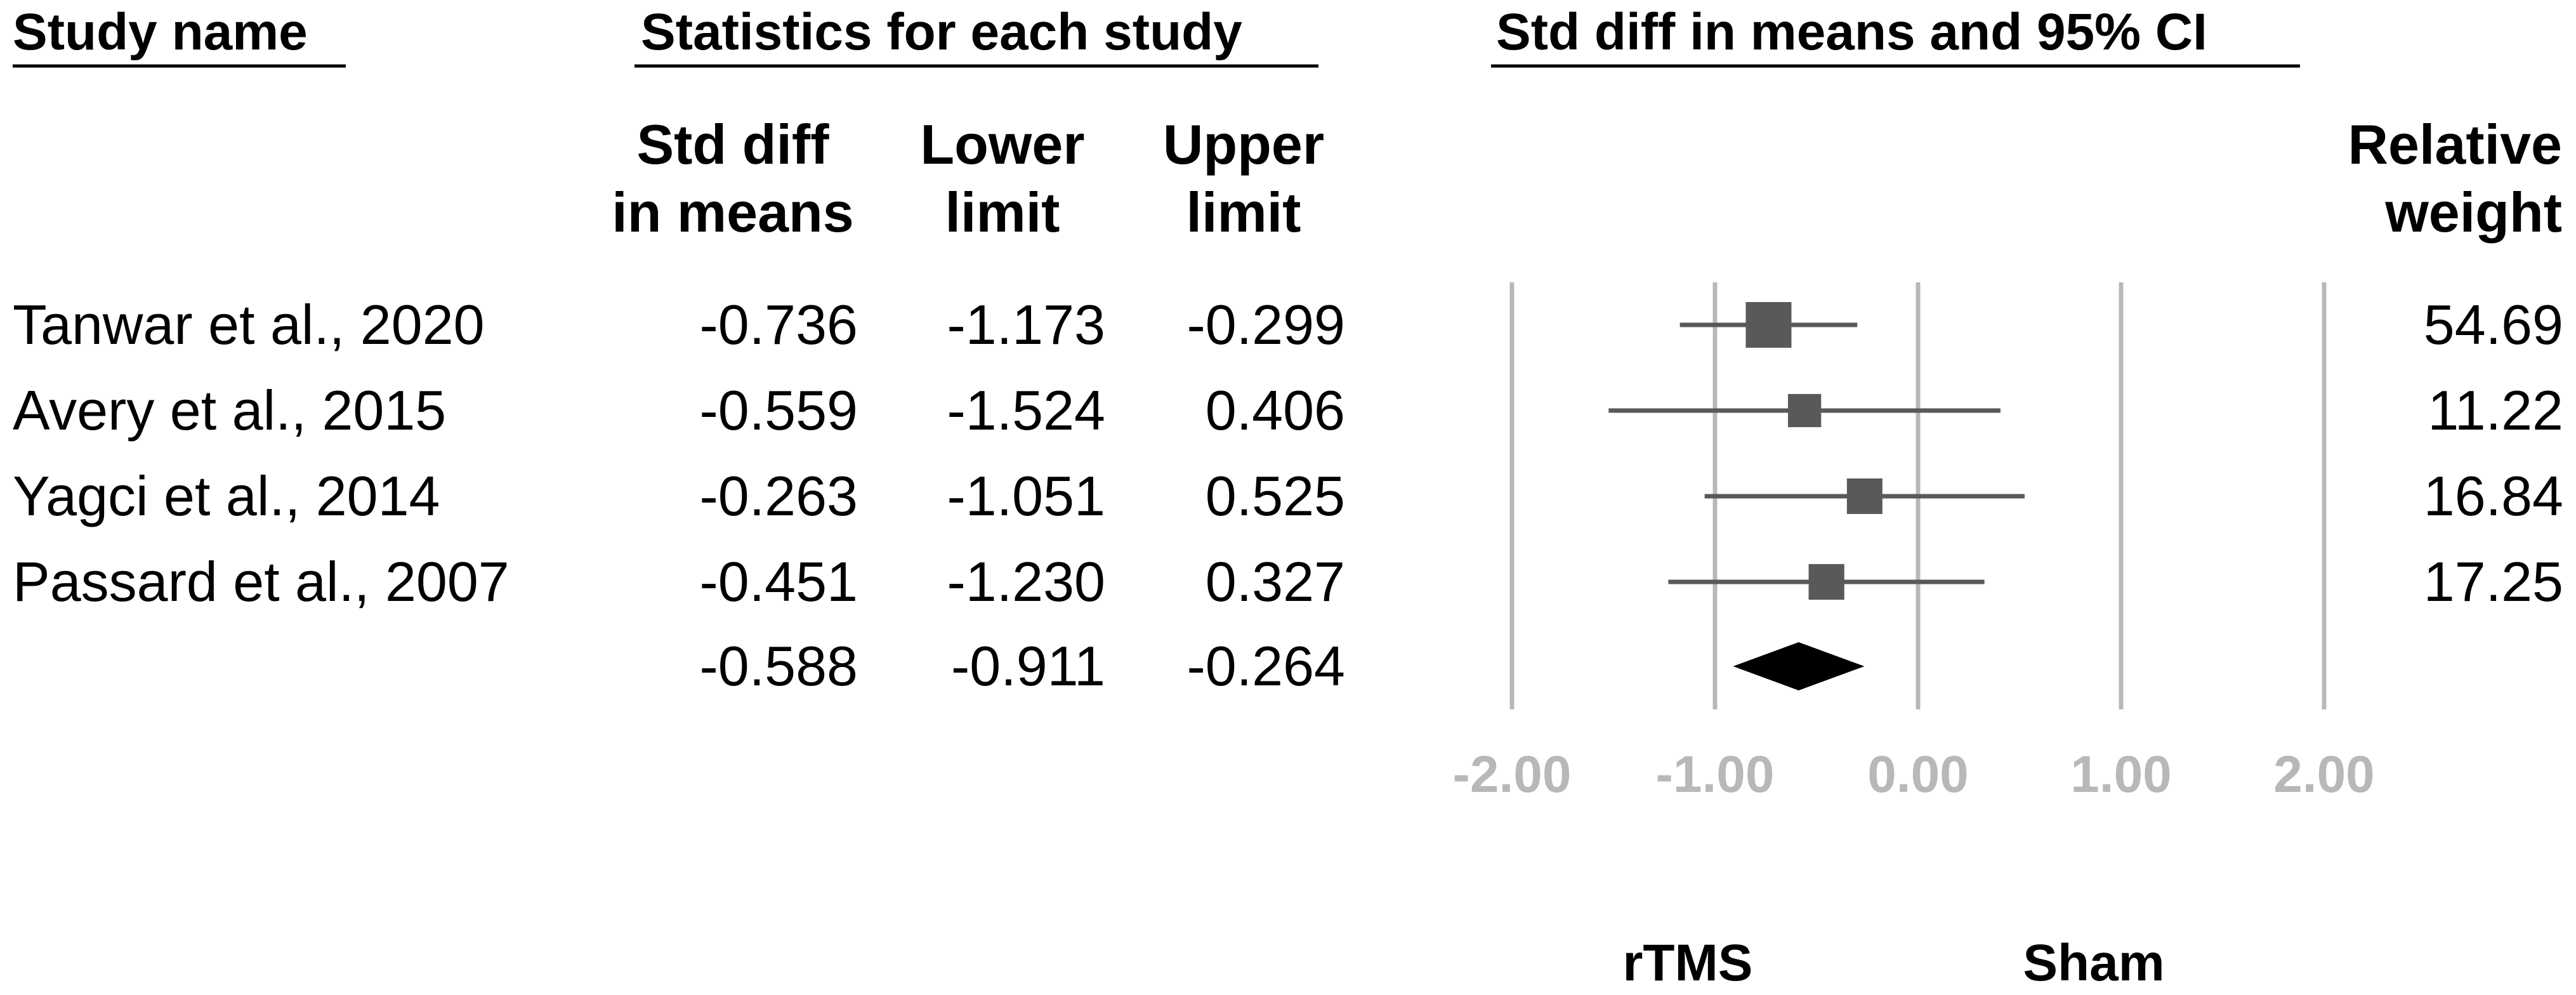  I want to click on favours-rtms-label: rTMS, so click(1688, 963).